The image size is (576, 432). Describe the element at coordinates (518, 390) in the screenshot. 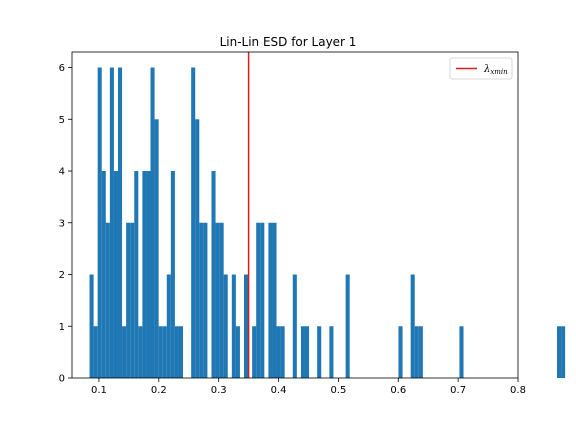

I see `x-tick-label: 0.8` at that location.